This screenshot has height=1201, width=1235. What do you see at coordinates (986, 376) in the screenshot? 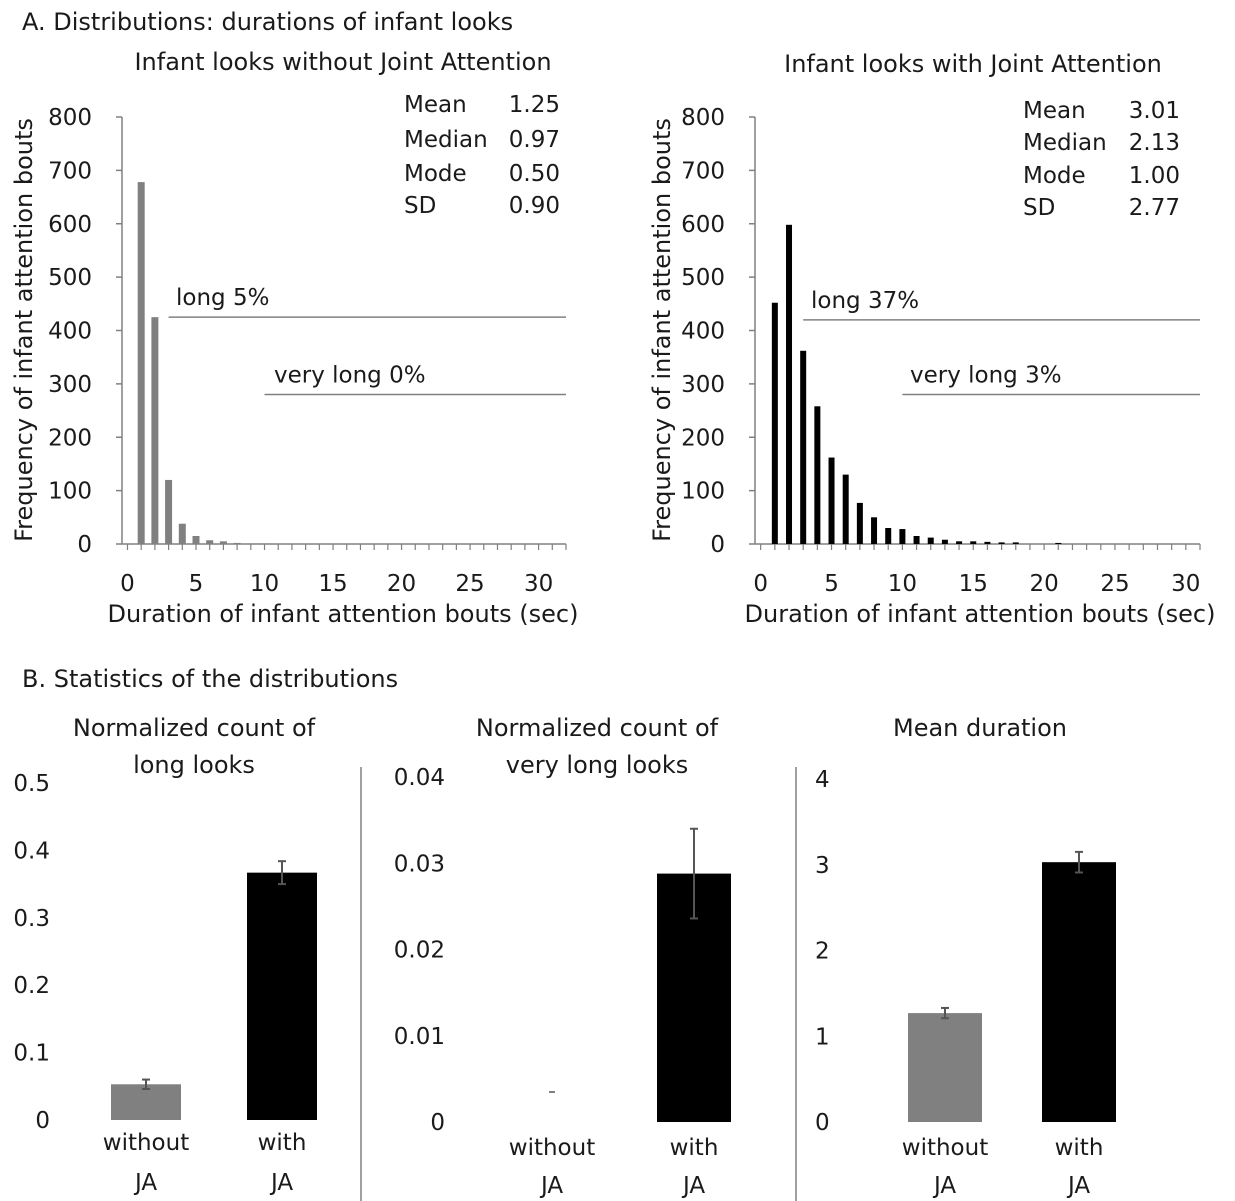
I see `annotation-label: very long 3%` at bounding box center [986, 376].